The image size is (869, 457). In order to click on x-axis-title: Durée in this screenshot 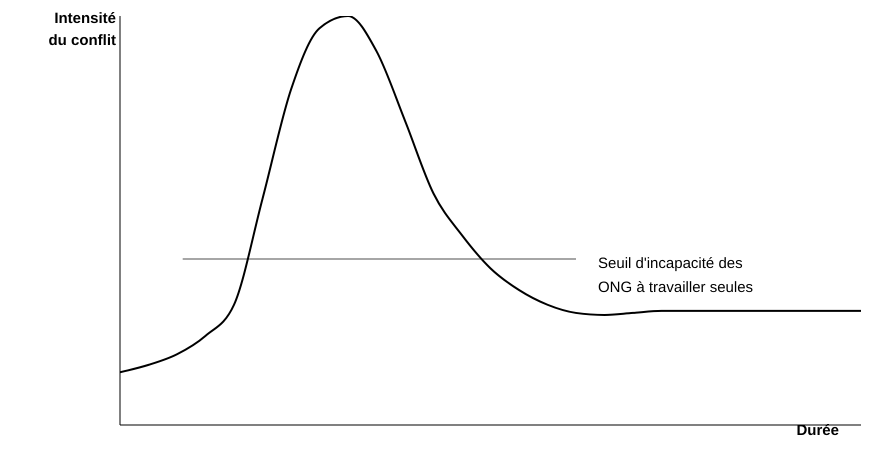, I will do `click(817, 430)`.